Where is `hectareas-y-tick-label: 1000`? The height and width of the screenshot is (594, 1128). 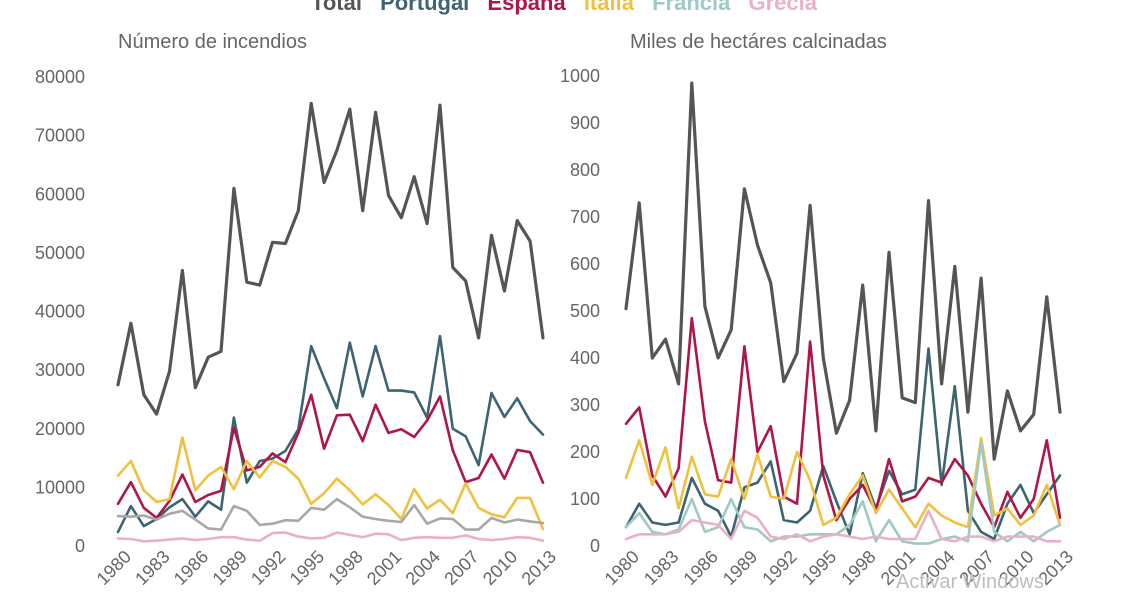
hectareas-y-tick-label: 1000 is located at coordinates (580, 76).